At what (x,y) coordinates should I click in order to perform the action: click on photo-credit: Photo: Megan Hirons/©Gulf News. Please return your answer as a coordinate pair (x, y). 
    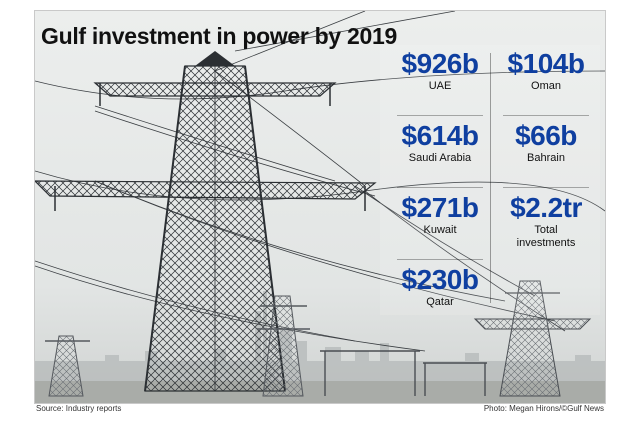
    Looking at the image, I should click on (543, 408).